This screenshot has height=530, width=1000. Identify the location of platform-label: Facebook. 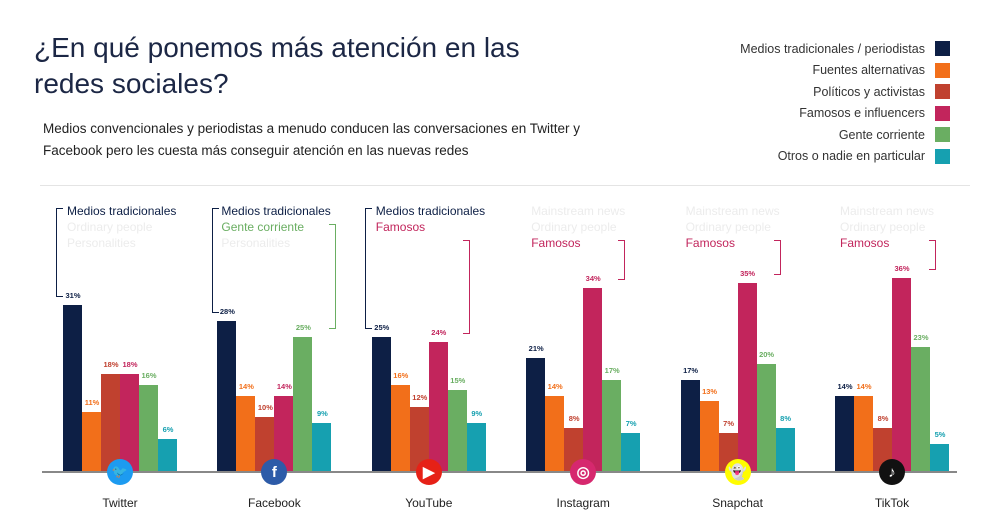
(274, 503).